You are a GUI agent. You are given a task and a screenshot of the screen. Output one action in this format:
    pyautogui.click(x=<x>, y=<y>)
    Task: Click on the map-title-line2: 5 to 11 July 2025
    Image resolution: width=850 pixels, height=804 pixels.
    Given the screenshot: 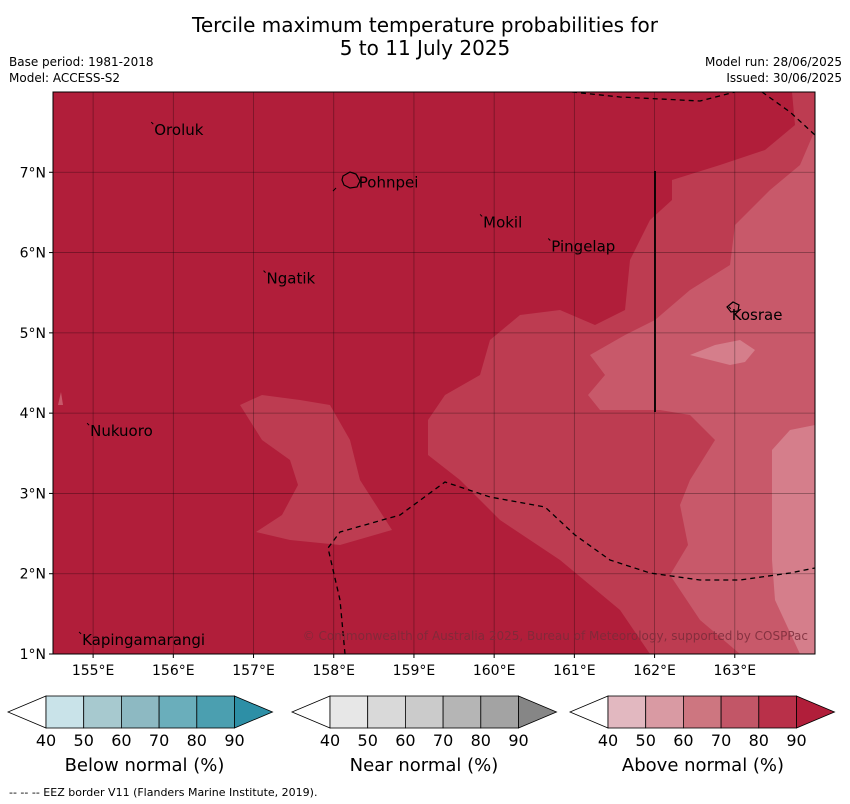 What is the action you would take?
    pyautogui.click(x=425, y=48)
    